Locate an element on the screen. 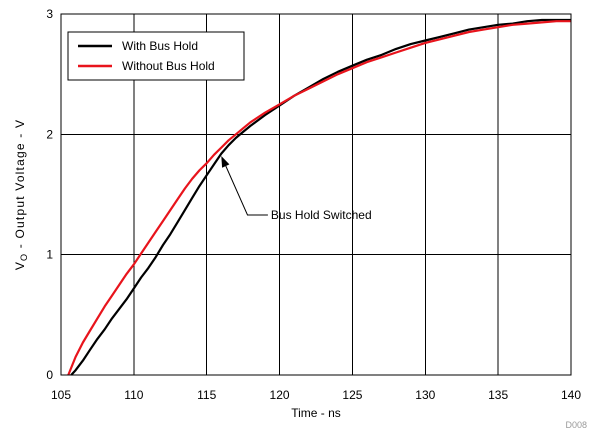 The height and width of the screenshot is (432, 592). x-tick-label: 110 is located at coordinates (133, 395).